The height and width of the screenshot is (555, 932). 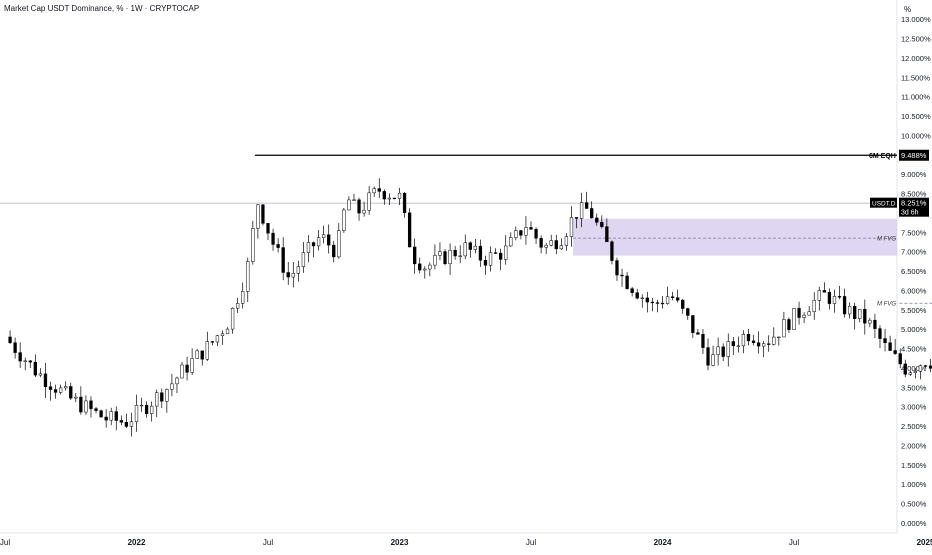 What do you see at coordinates (924, 542) in the screenshot?
I see `x-tick-label: 2025` at bounding box center [924, 542].